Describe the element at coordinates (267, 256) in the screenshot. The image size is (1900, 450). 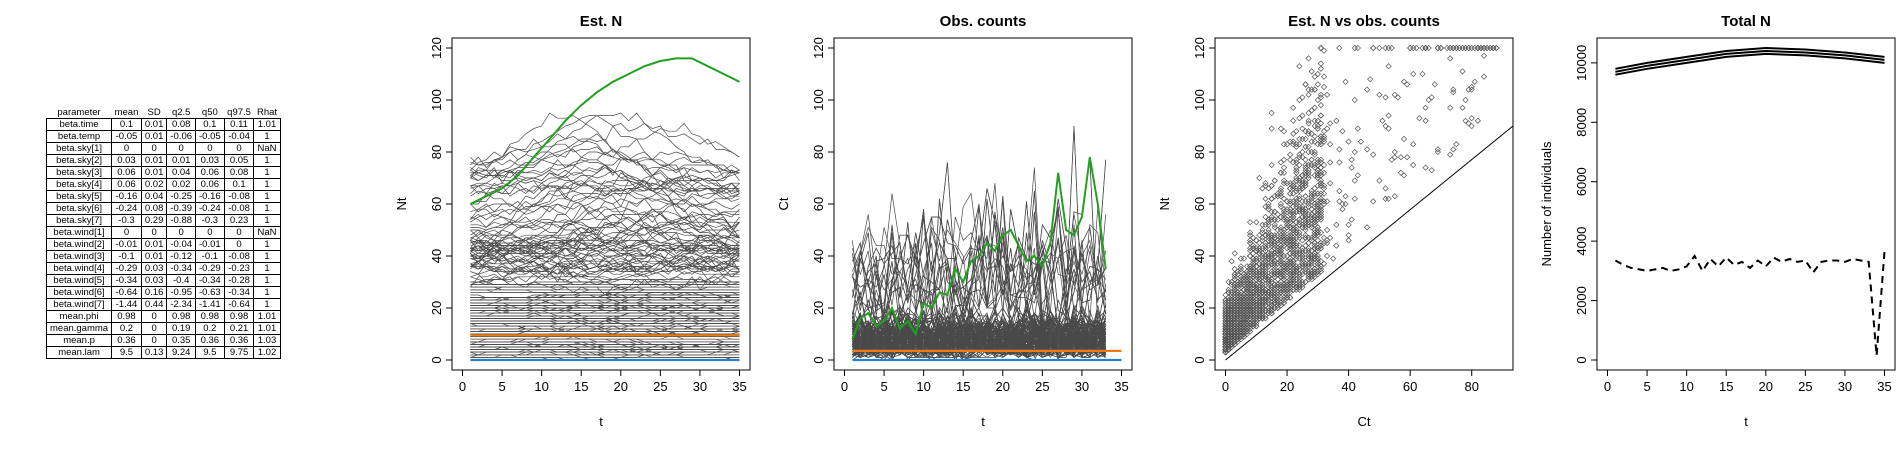
I see `table-cell: 1` at that location.